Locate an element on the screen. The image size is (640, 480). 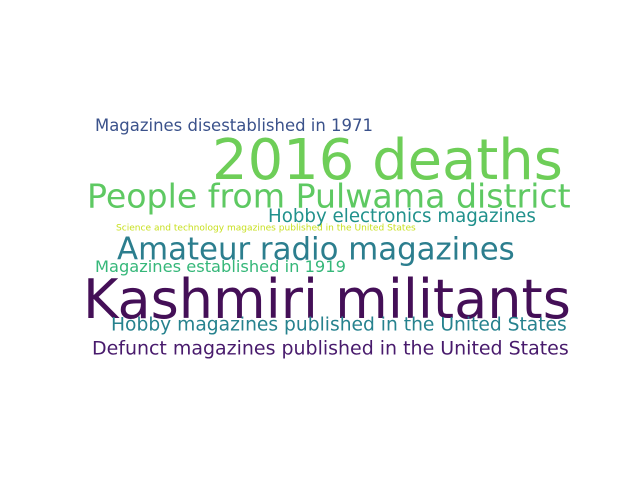
word-2016-deaths: 2016 deaths is located at coordinates (387, 161).